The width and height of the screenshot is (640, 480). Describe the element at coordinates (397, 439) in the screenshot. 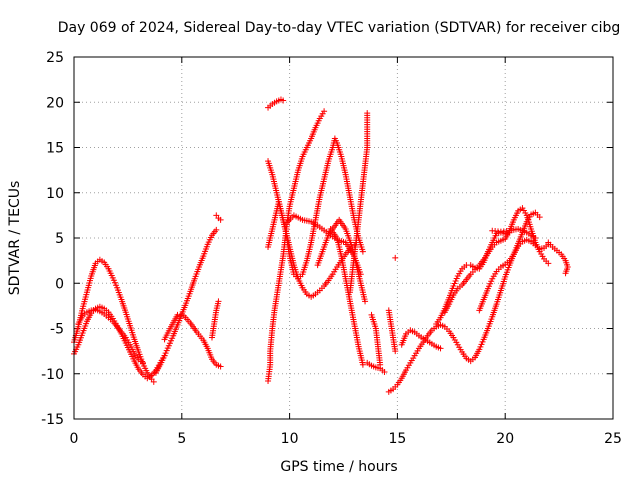

I see `x-tick-label: 15` at that location.